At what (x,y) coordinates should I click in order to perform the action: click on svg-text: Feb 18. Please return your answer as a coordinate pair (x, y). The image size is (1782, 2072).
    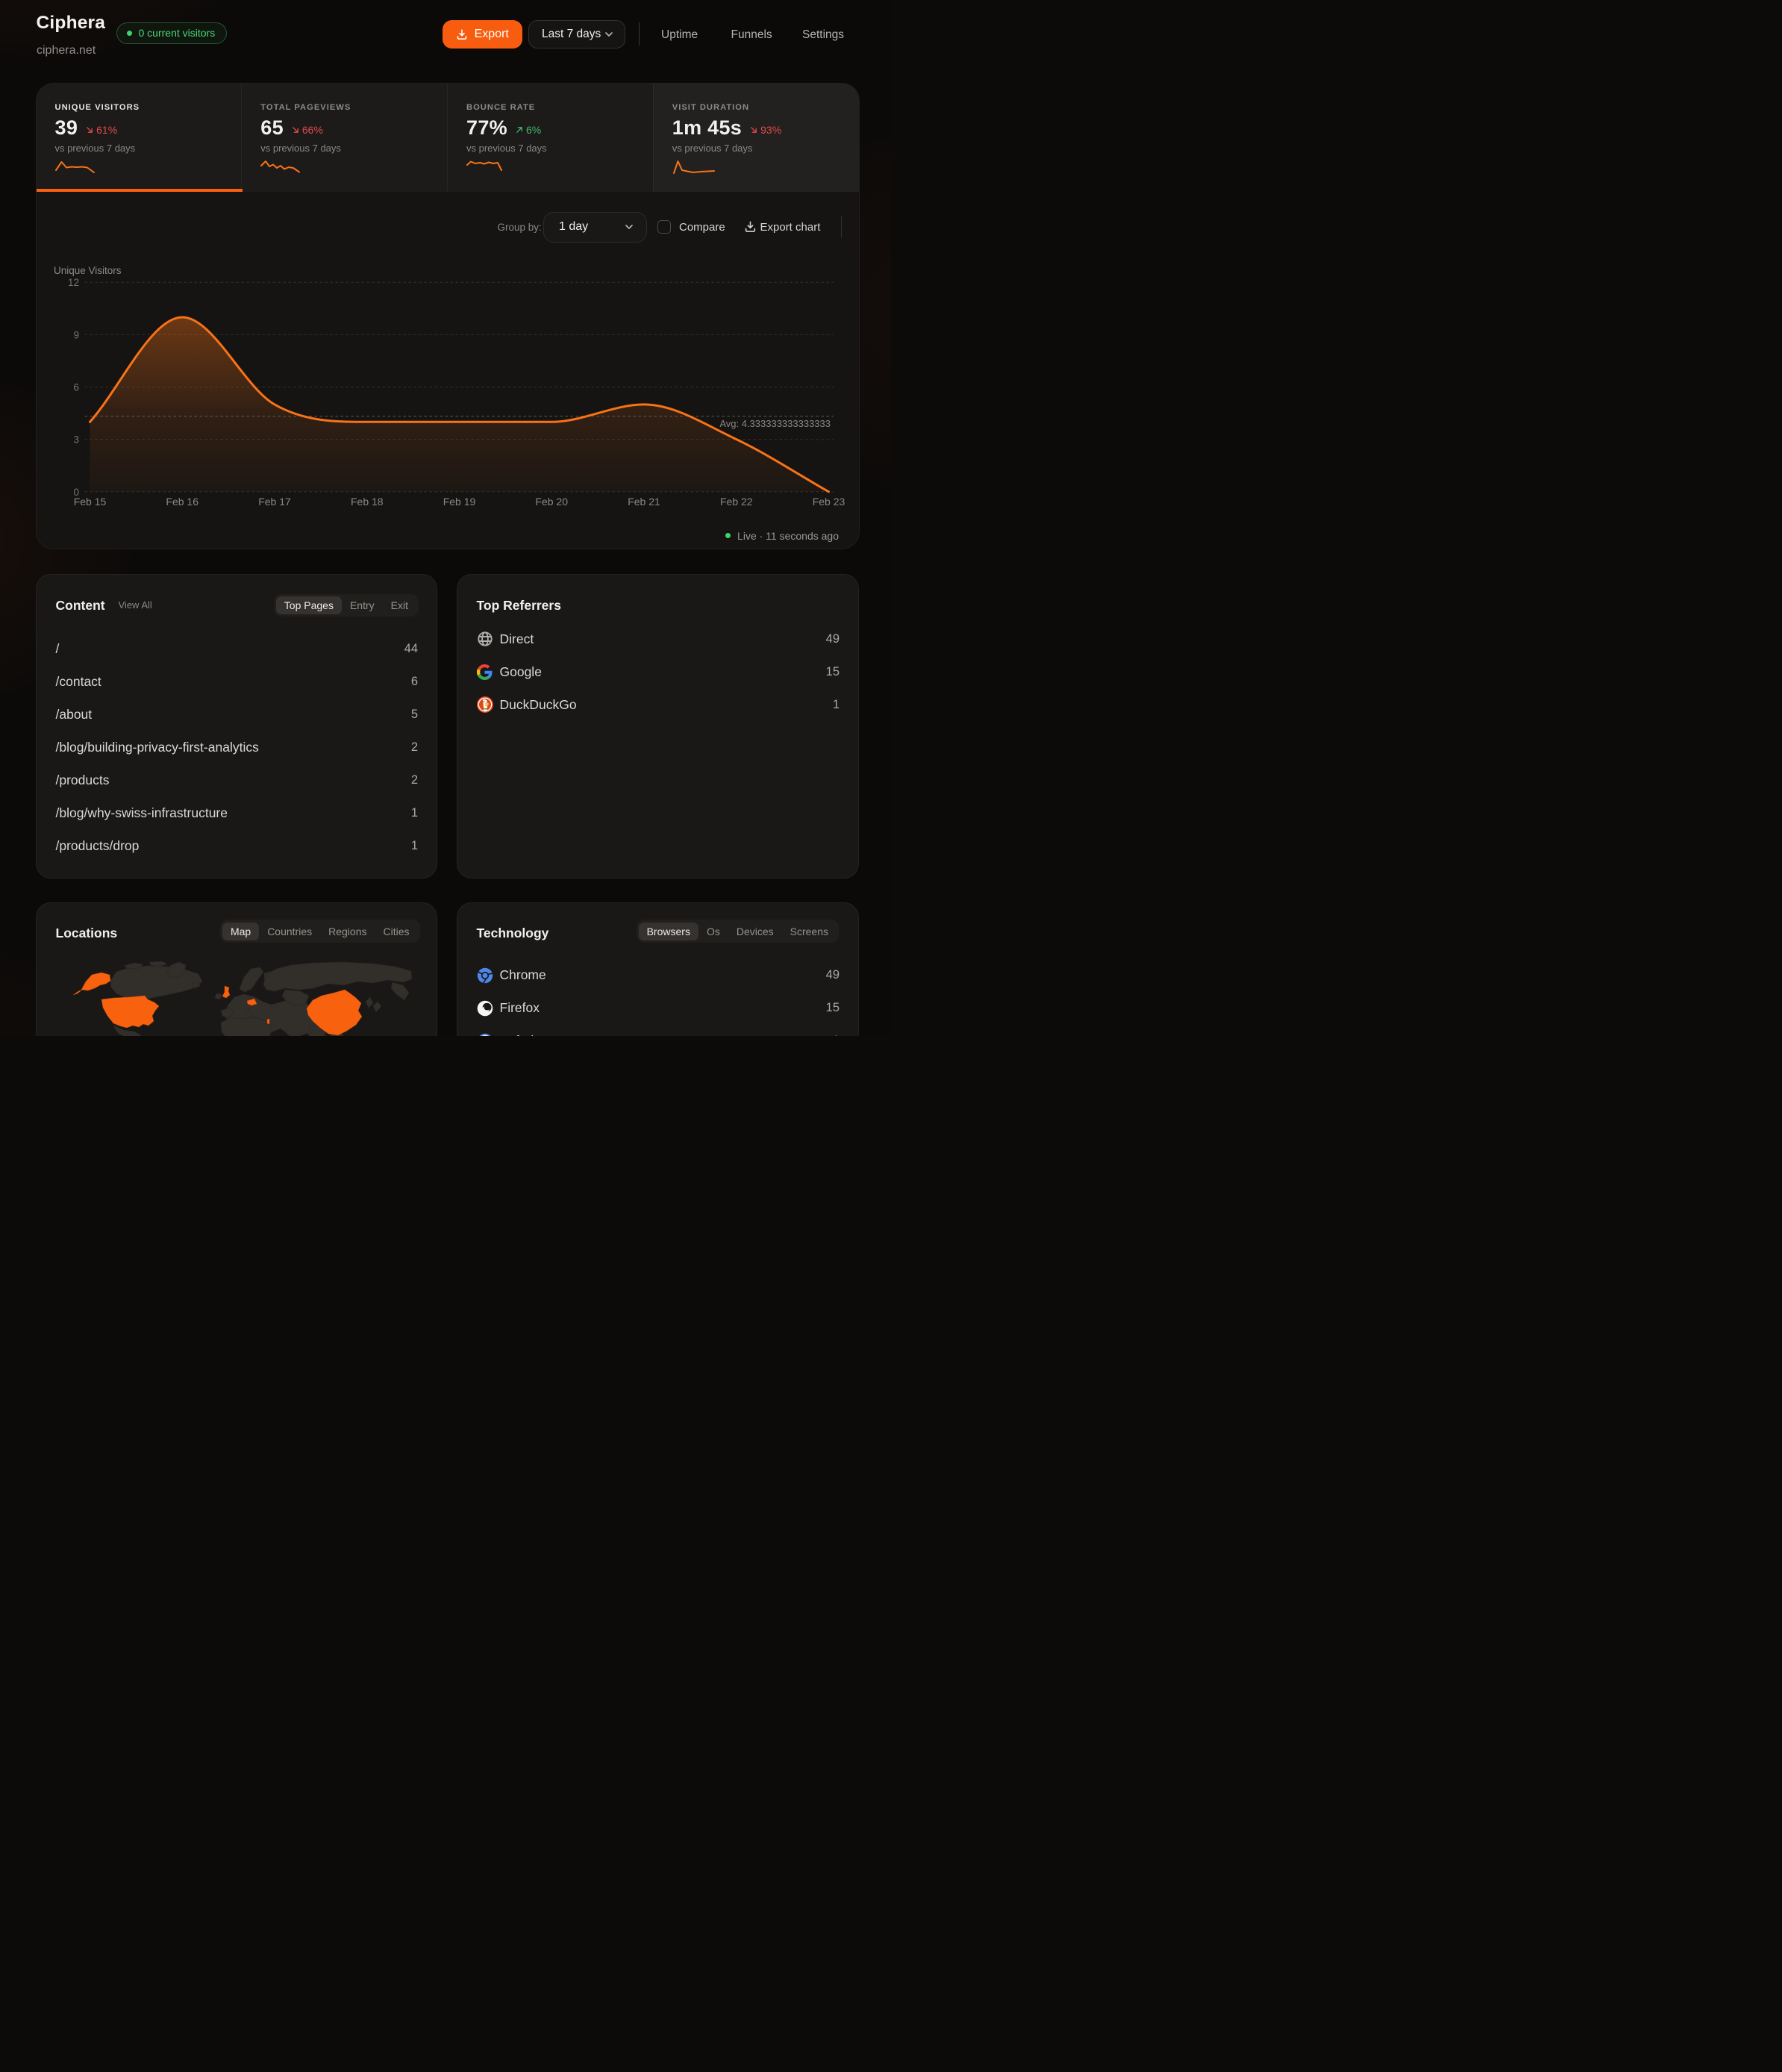
    Looking at the image, I should click on (367, 502).